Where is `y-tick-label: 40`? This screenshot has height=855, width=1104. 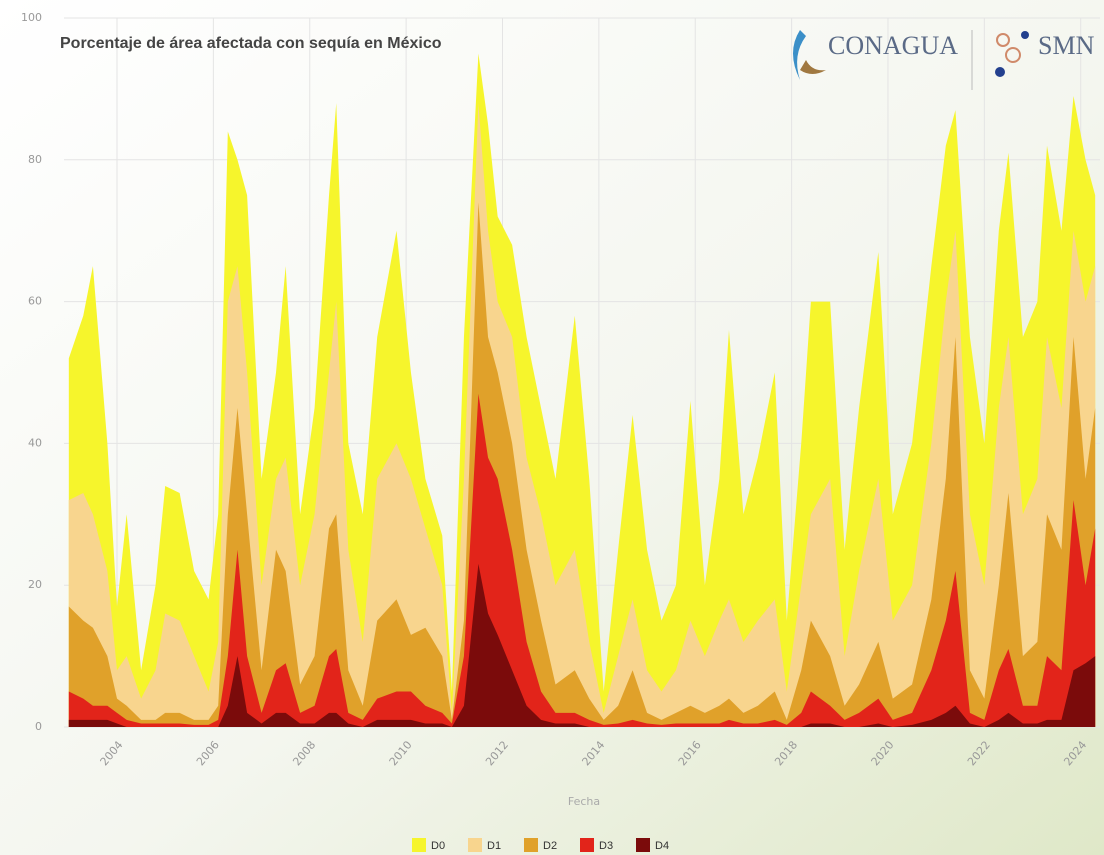 y-tick-label: 40 is located at coordinates (35, 442).